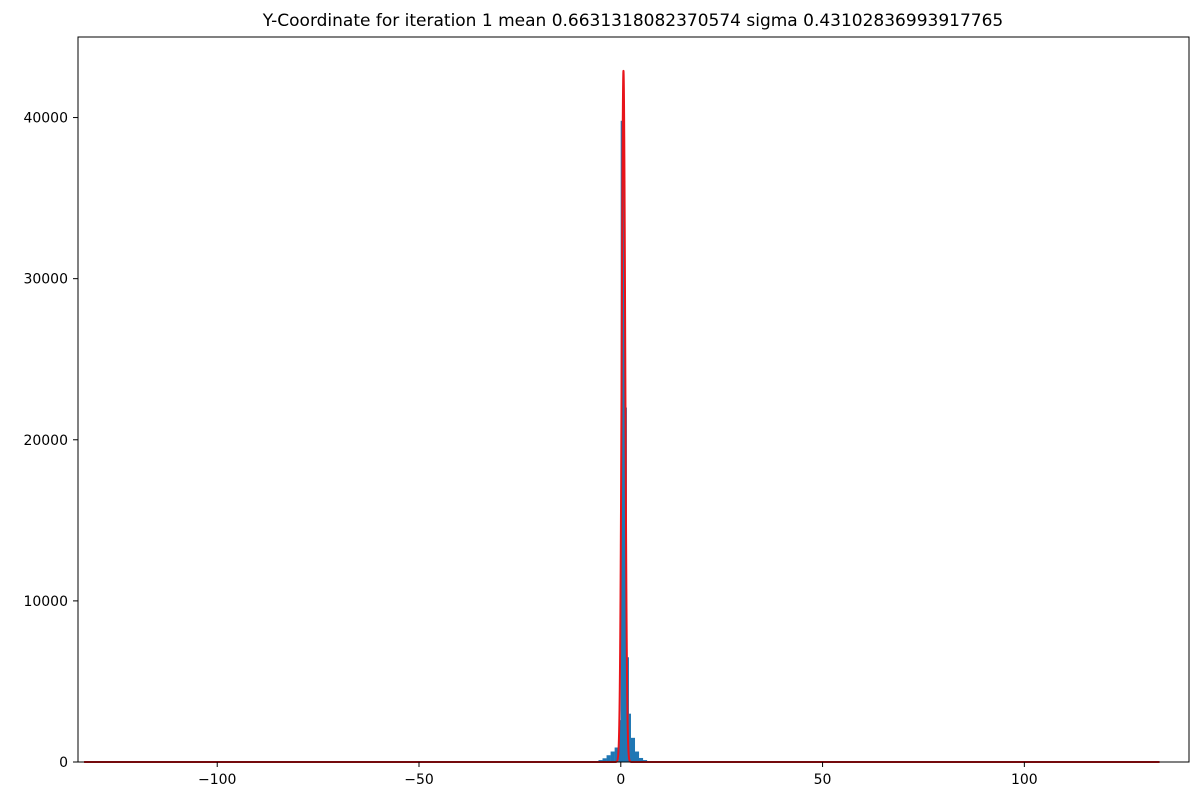 The width and height of the screenshot is (1204, 803). What do you see at coordinates (217, 780) in the screenshot?
I see `x-tick-label-0: −100` at bounding box center [217, 780].